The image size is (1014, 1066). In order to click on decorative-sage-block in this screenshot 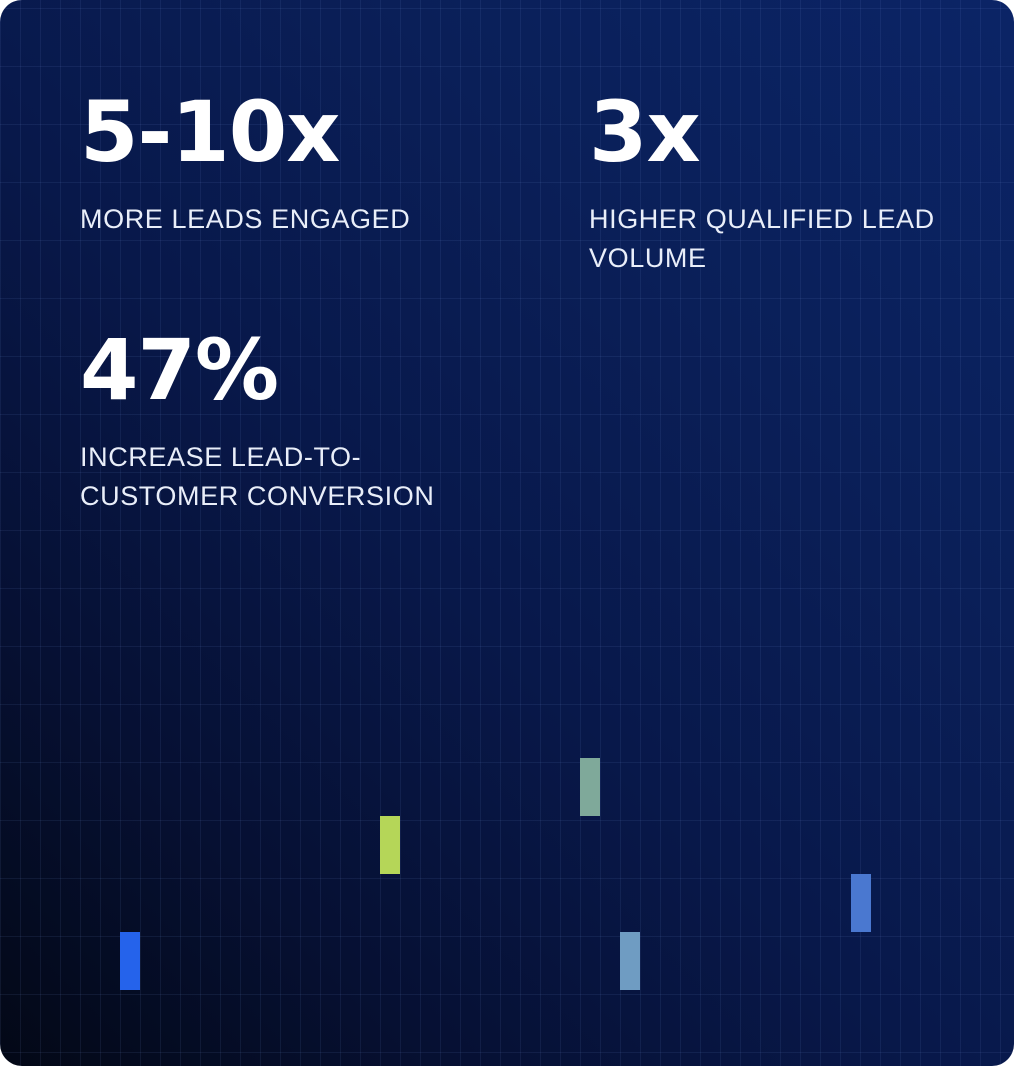, I will do `click(590, 787)`.